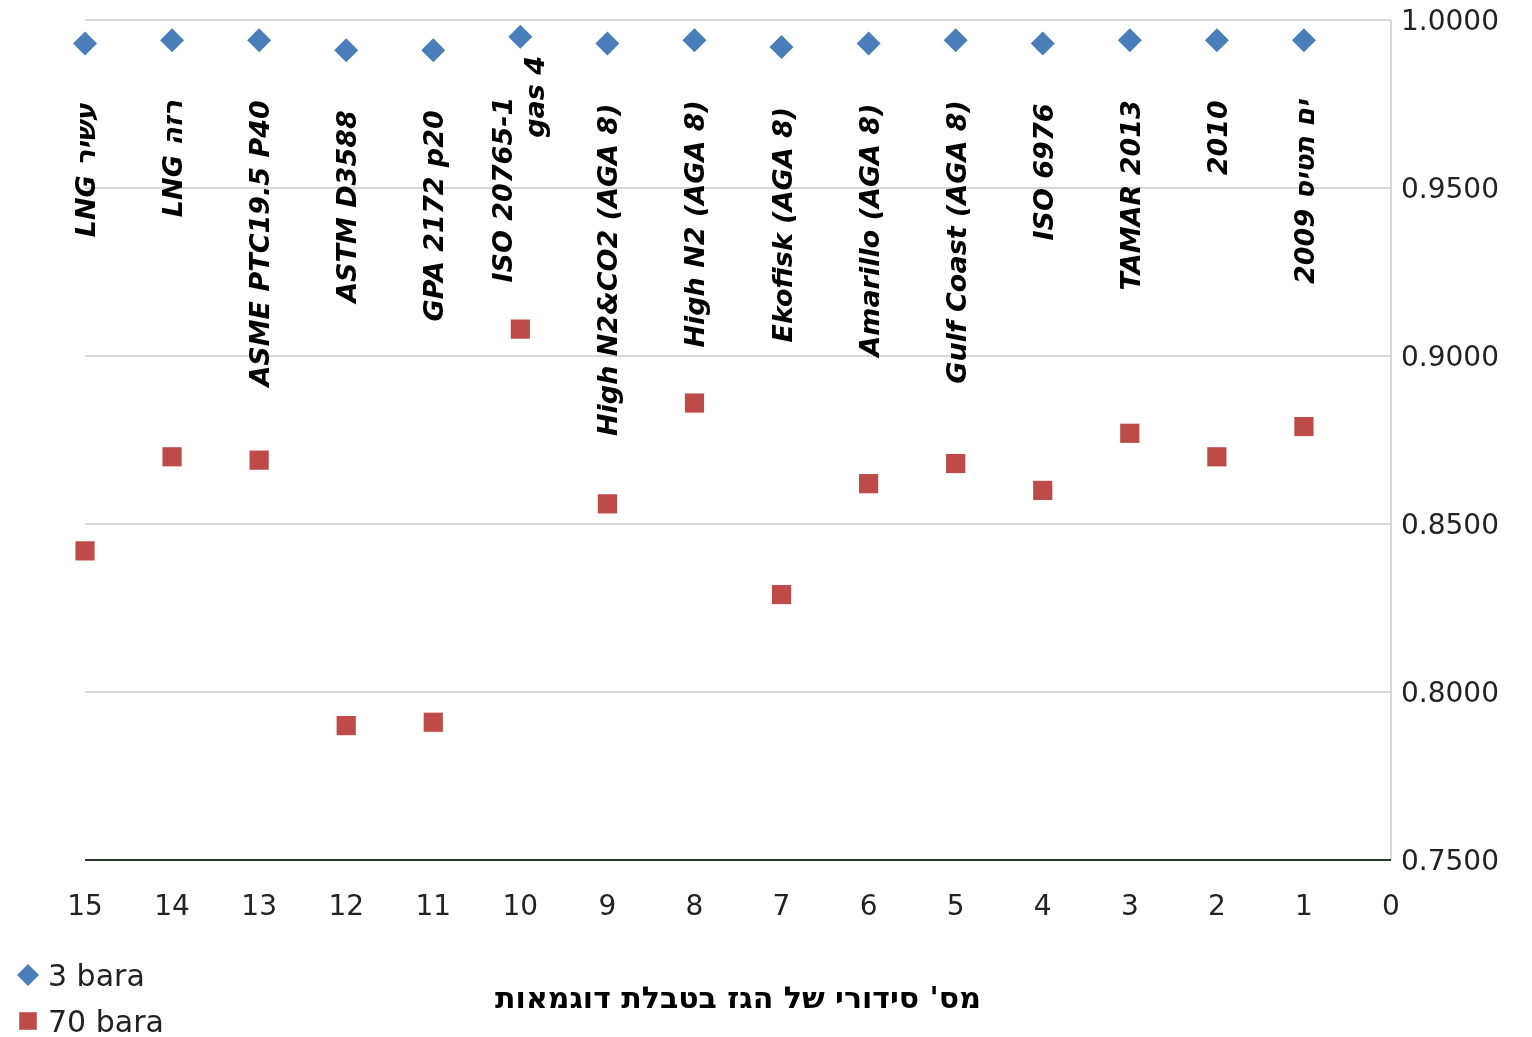 The width and height of the screenshot is (1532, 1037). I want to click on annotation: Ekofisk (AGA 8), so click(782, 224).